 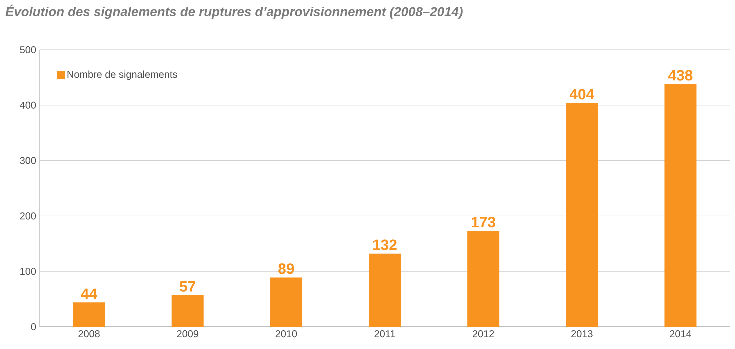 I want to click on data-label: 173, so click(x=484, y=222).